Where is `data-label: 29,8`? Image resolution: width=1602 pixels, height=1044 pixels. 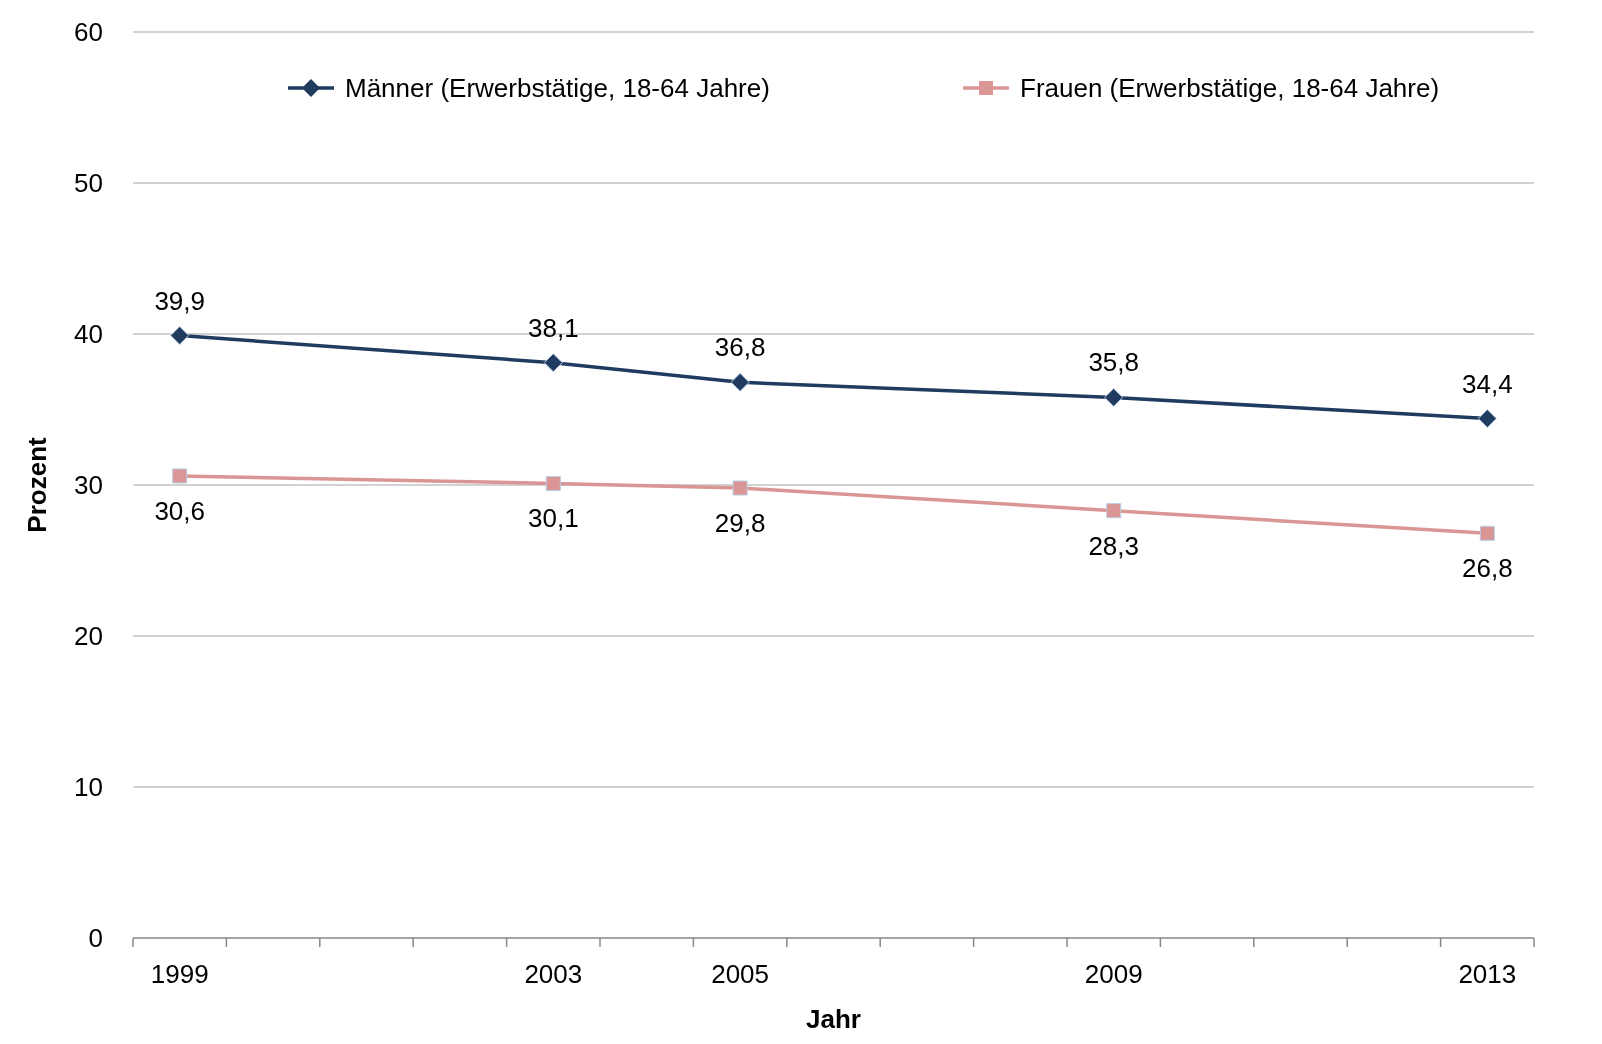
data-label: 29,8 is located at coordinates (740, 523).